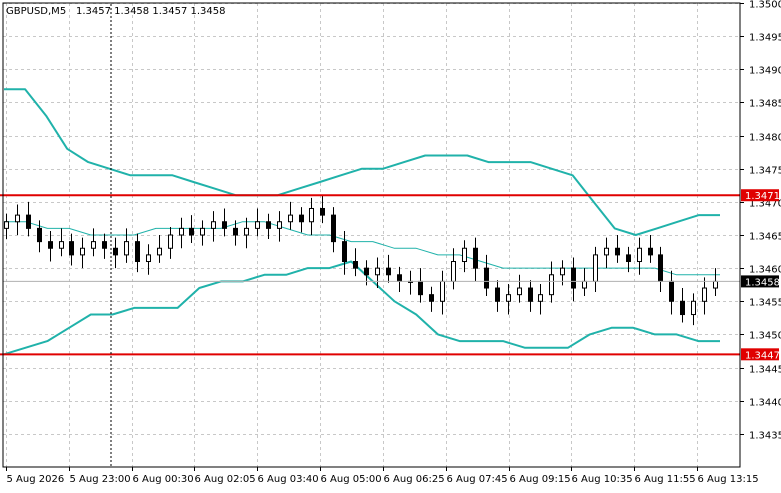 The width and height of the screenshot is (781, 493). What do you see at coordinates (765, 370) in the screenshot?
I see `y-tick-label: 1.3445` at bounding box center [765, 370].